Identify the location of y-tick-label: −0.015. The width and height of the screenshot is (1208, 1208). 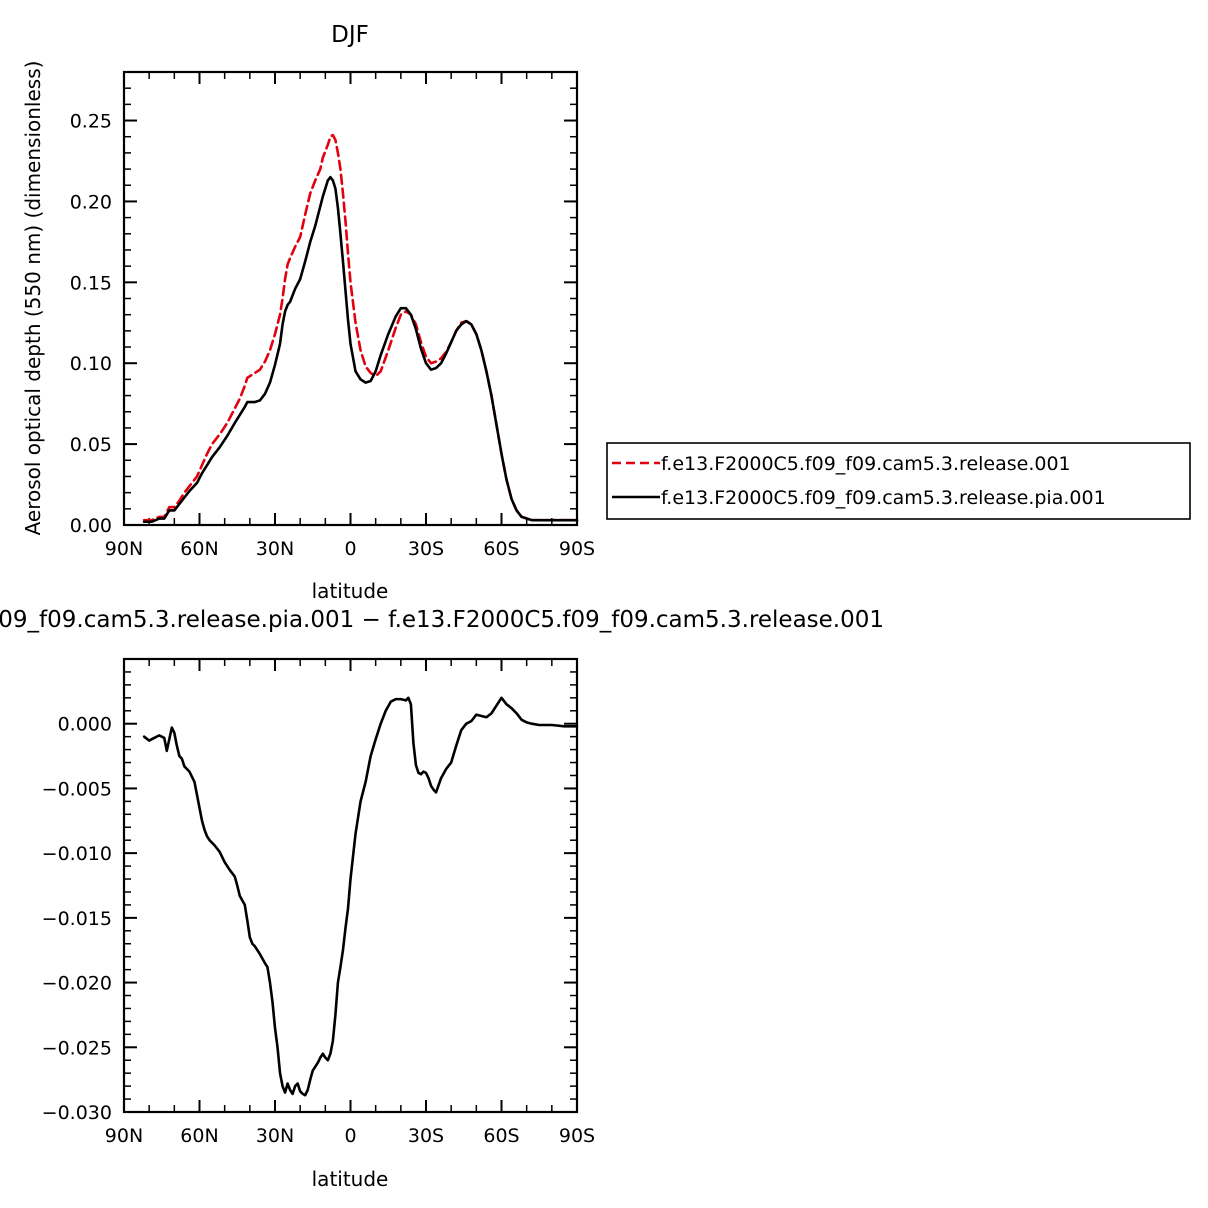
(77, 919).